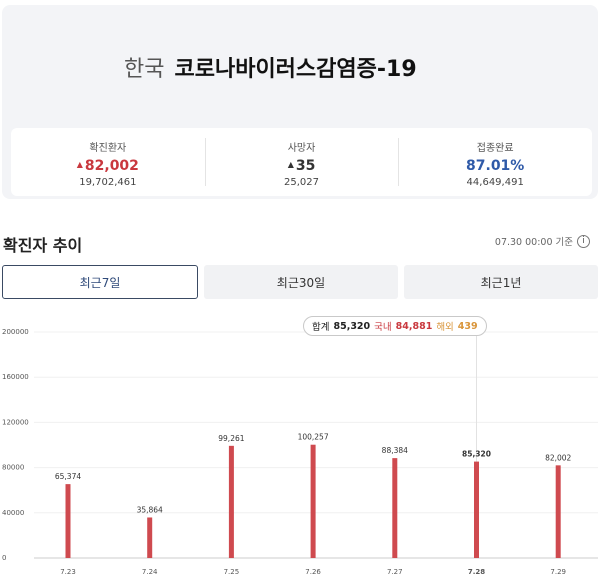 Image resolution: width=600 pixels, height=580 pixels. Describe the element at coordinates (144, 69) in the screenshot. I see `country-name: 한국` at that location.